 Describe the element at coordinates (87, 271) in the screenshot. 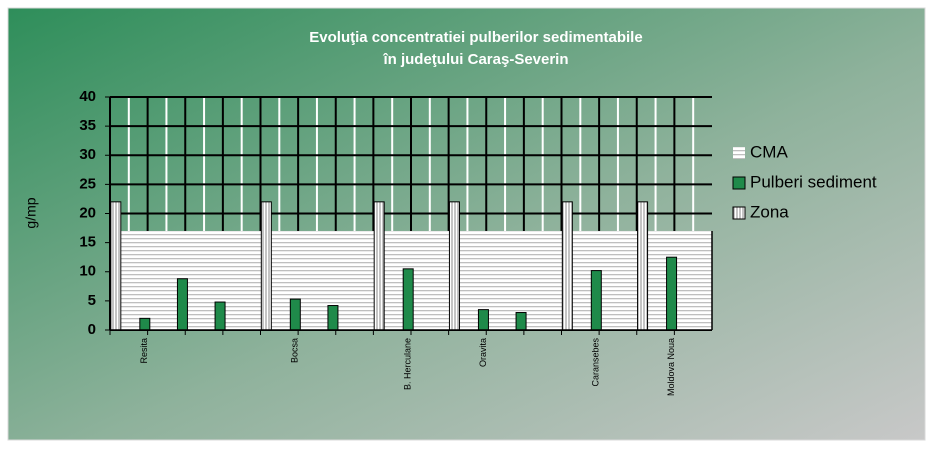

I see `y-tick-label: 10` at that location.